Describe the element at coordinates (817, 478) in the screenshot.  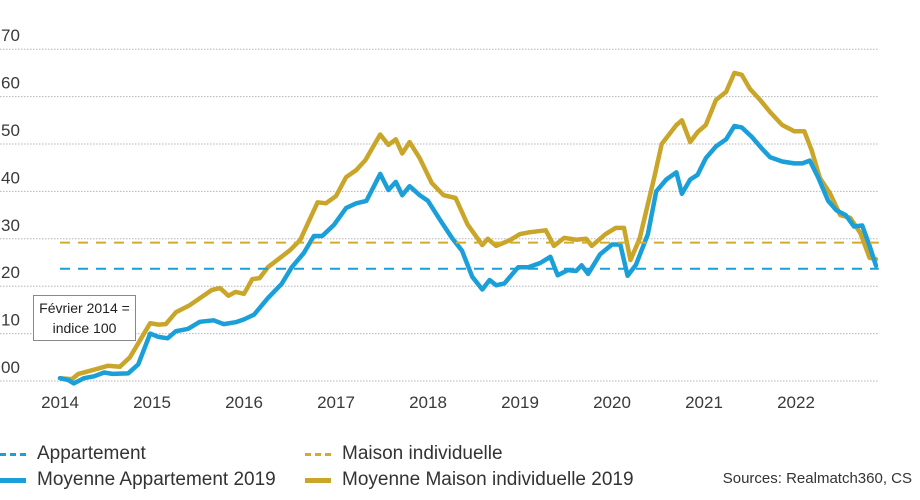
I see `source-note: Sources: Realmatch360, CS` at that location.